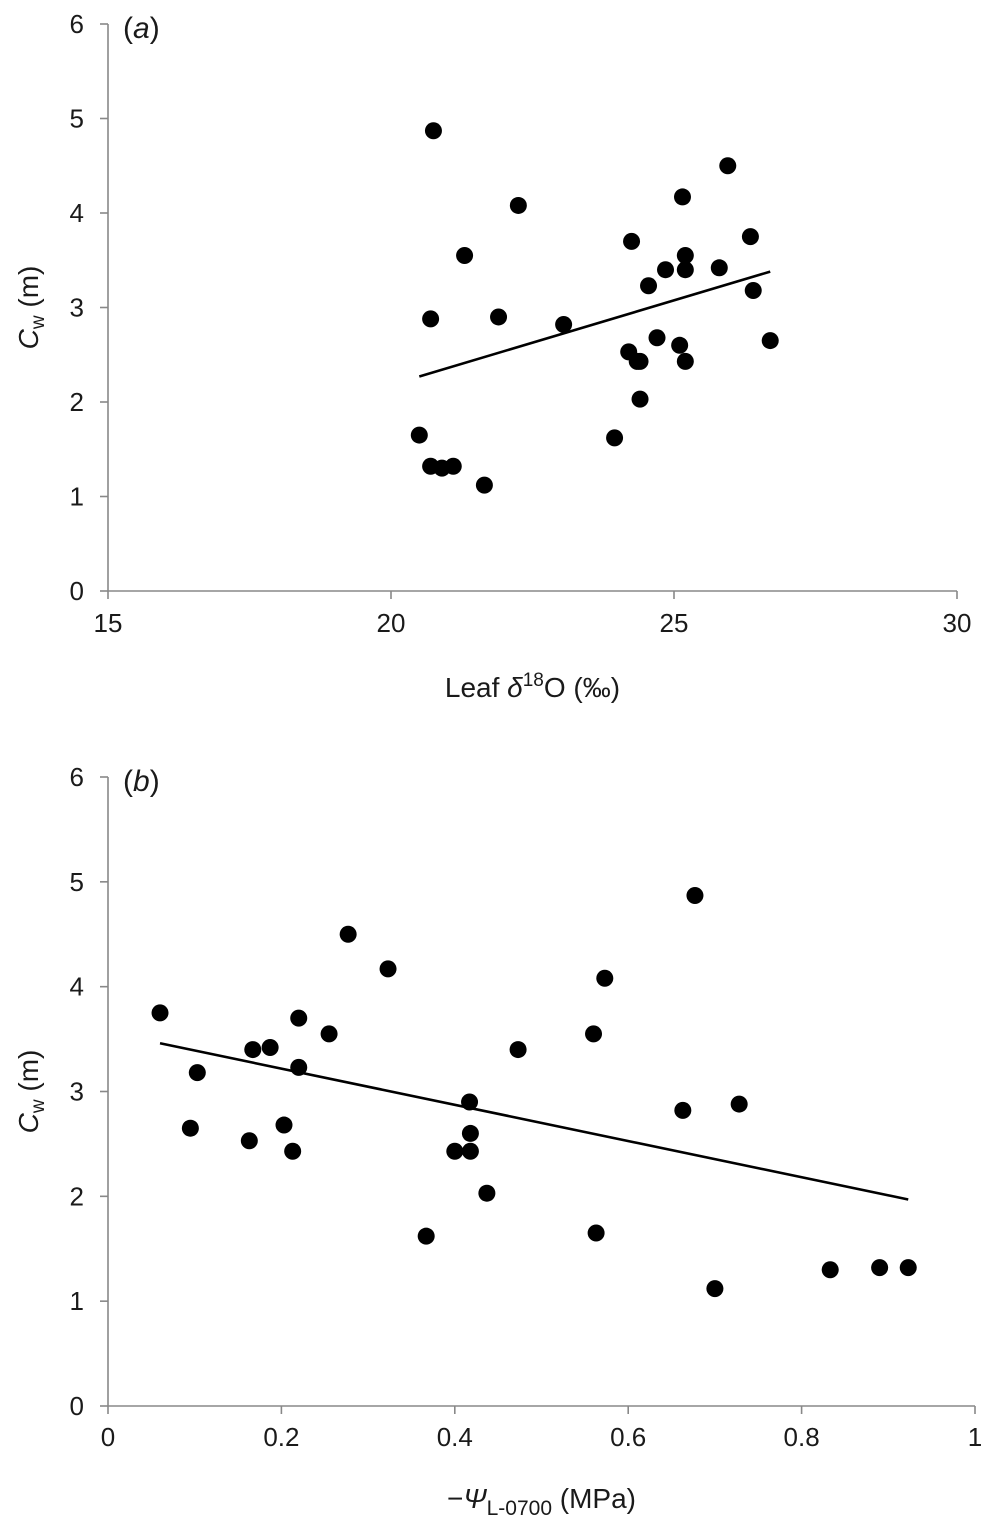 The width and height of the screenshot is (992, 1532). Describe the element at coordinates (108, 1437) in the screenshot. I see `x-tick-label: 0` at that location.